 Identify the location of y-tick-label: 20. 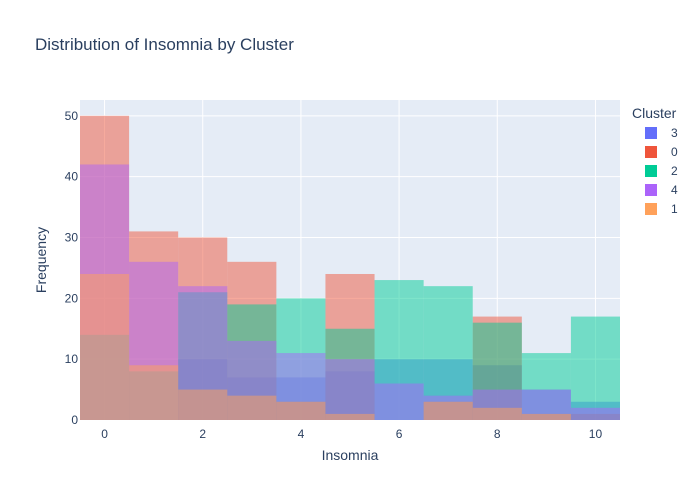
(72, 298).